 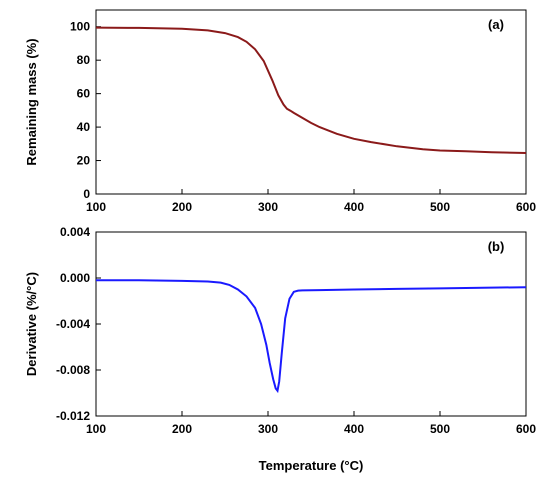 What do you see at coordinates (86, 194) in the screenshot?
I see `panel-a-y-tick-label: 0` at bounding box center [86, 194].